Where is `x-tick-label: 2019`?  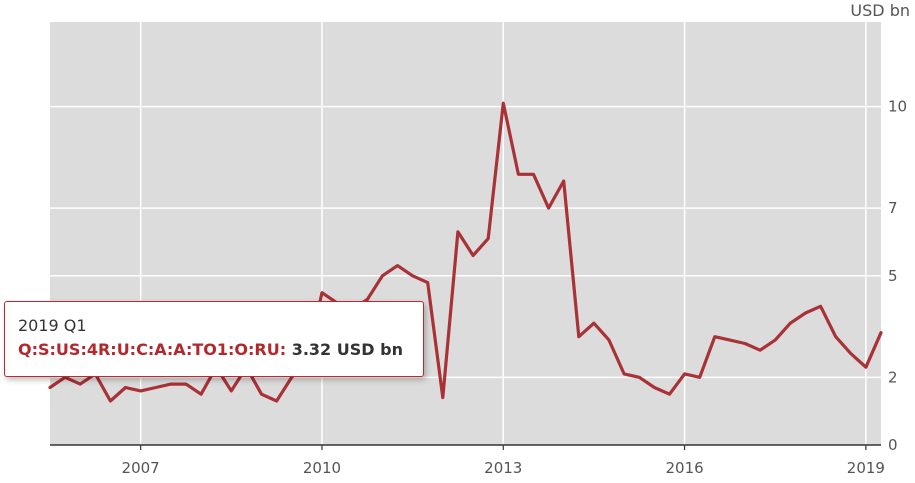
x-tick-label: 2019 is located at coordinates (866, 468).